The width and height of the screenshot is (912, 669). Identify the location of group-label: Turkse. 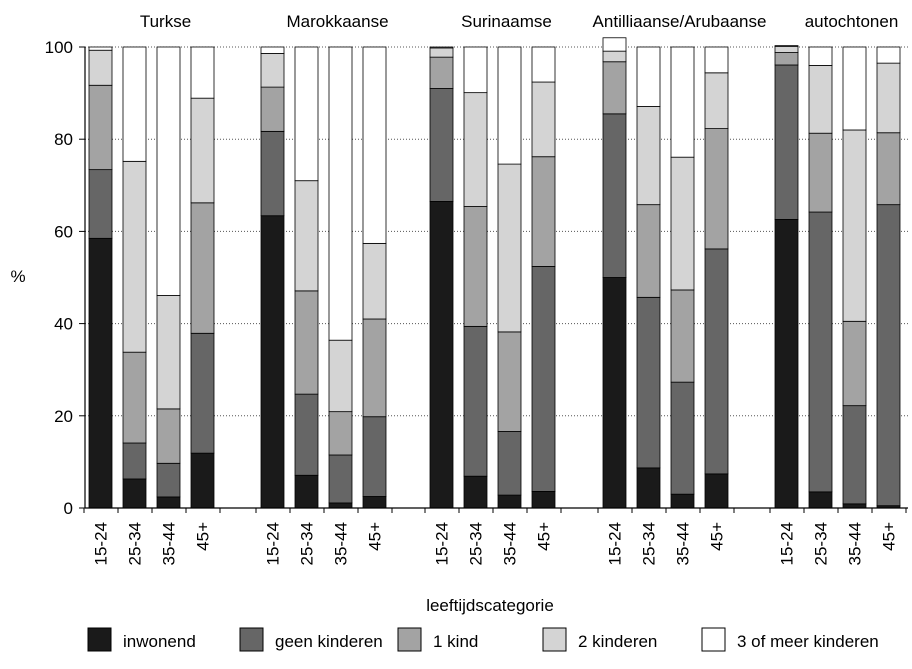
(165, 21).